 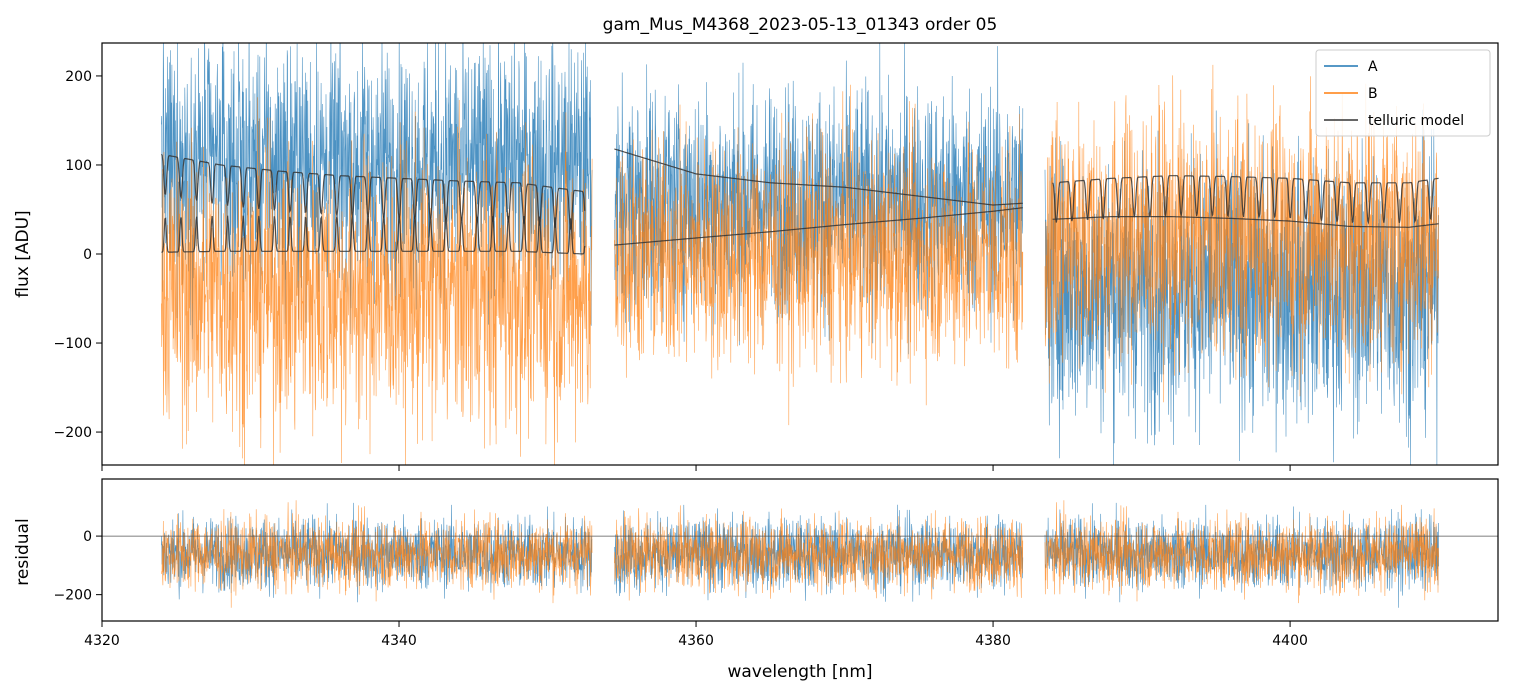 I want to click on legend-telluric-label: telluric model, so click(x=1416, y=121).